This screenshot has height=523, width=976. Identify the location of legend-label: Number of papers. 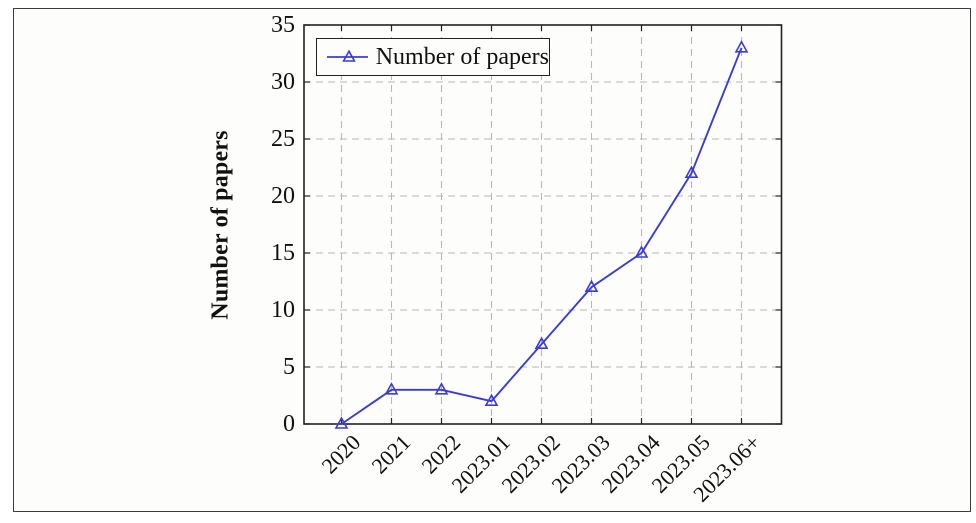
(462, 56).